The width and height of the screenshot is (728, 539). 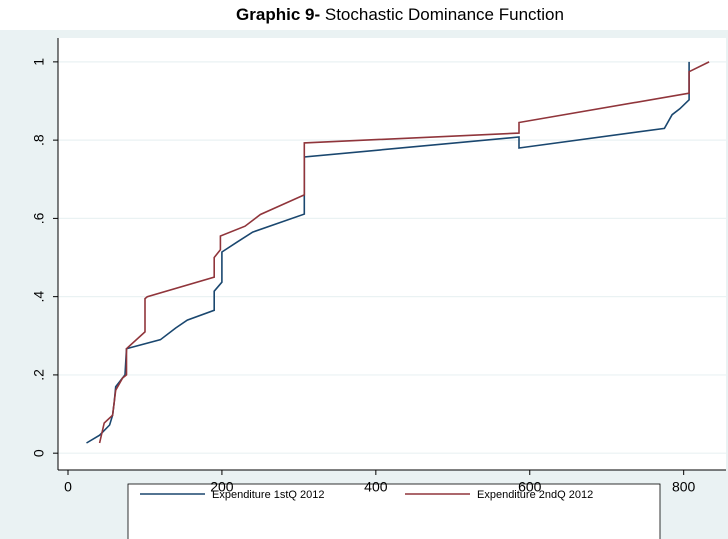 I want to click on y-tick-label: 1, so click(x=39, y=62).